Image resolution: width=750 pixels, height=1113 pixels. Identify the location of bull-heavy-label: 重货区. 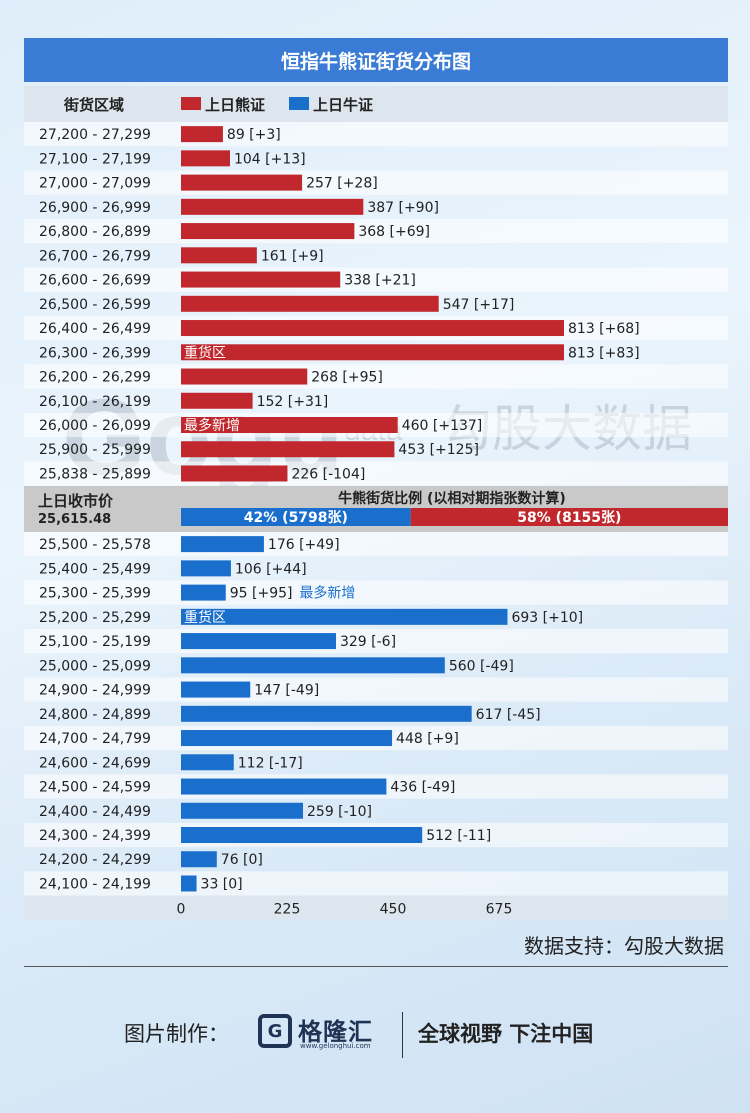
(205, 617).